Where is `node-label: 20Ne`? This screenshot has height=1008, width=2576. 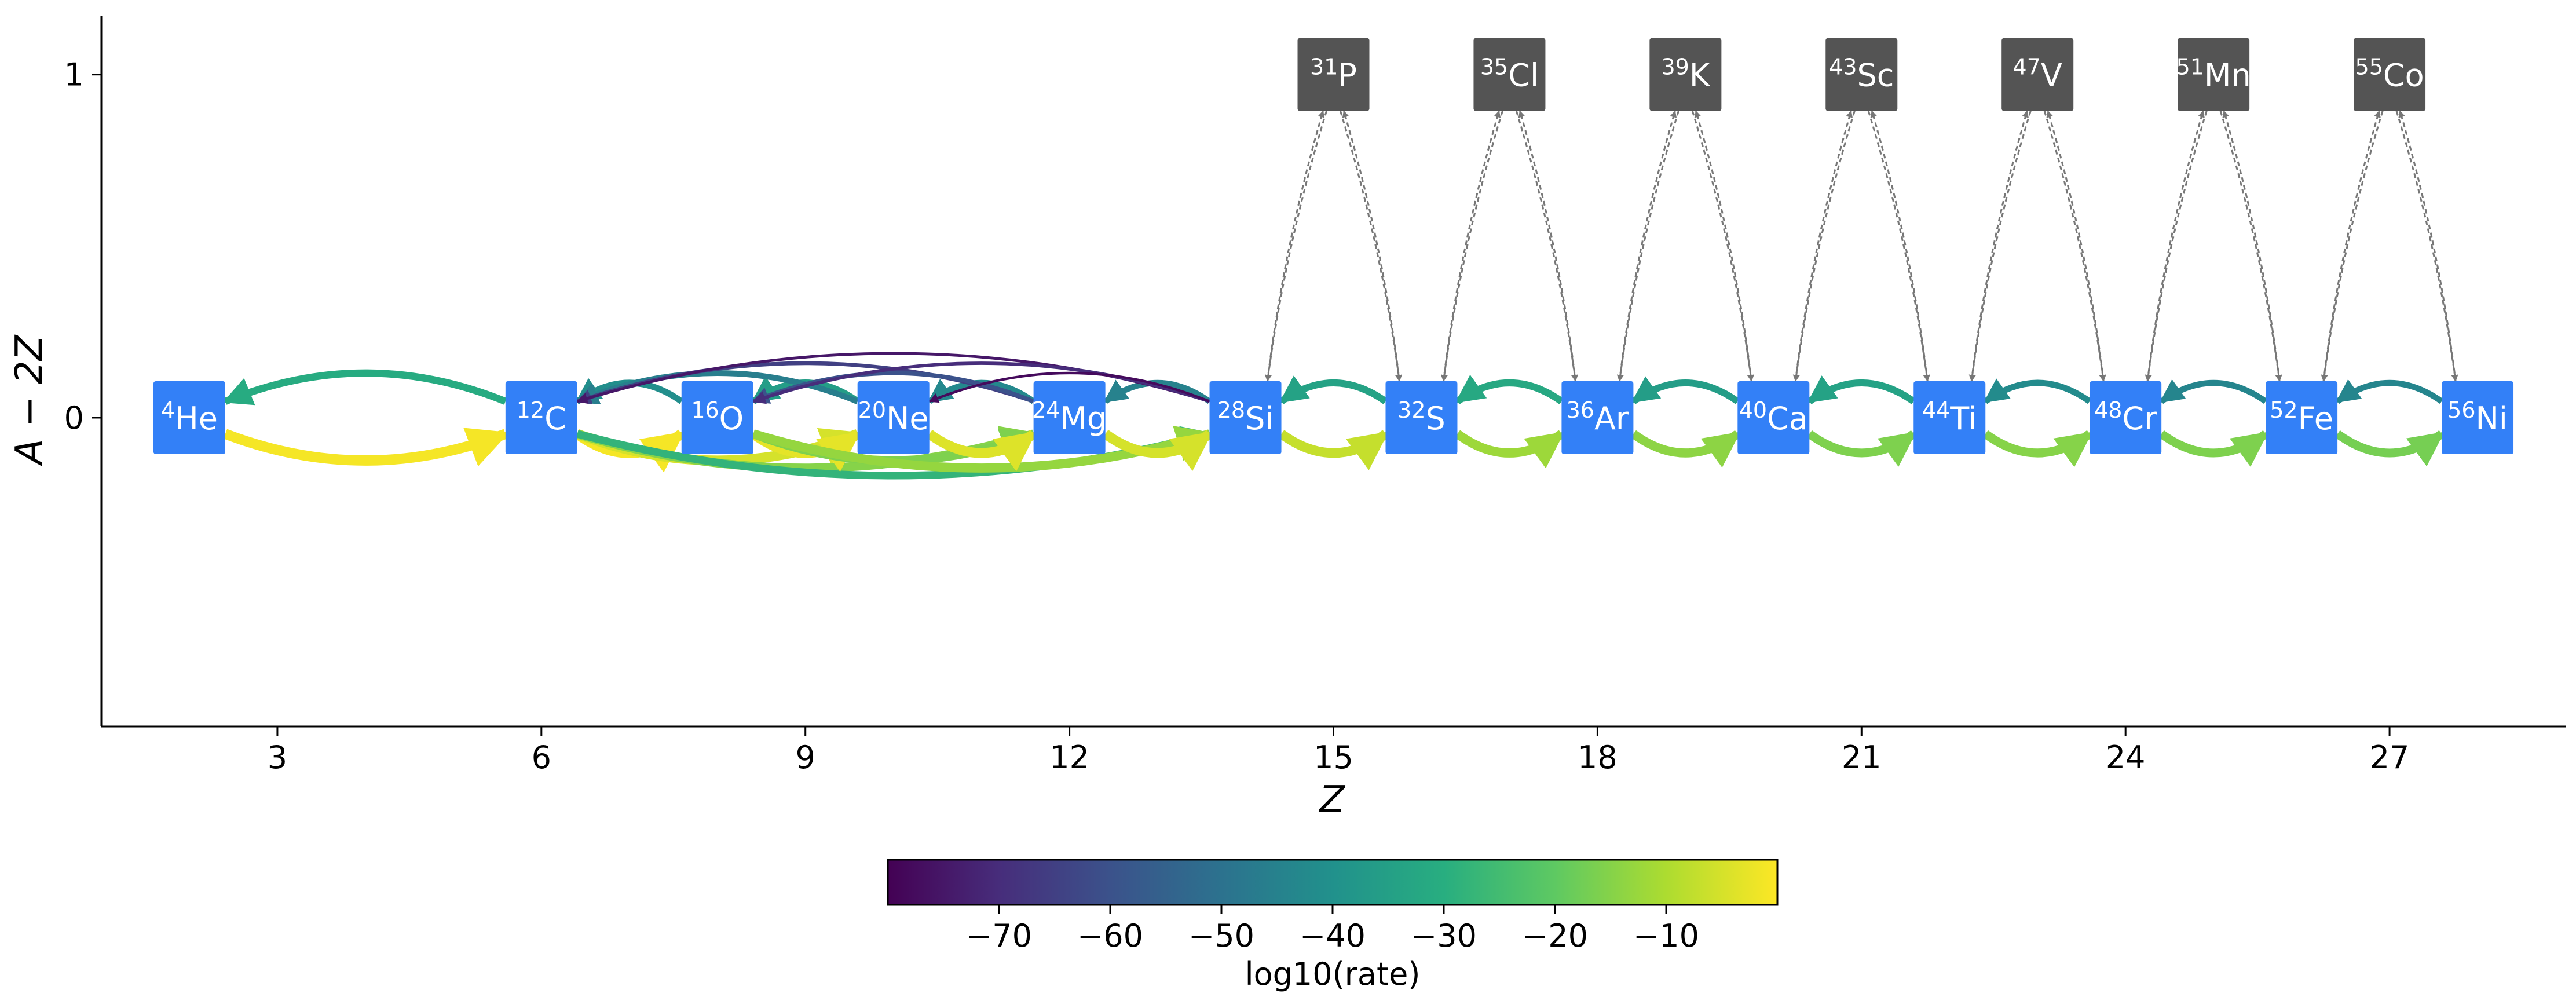
node-label: 20Ne is located at coordinates (893, 417).